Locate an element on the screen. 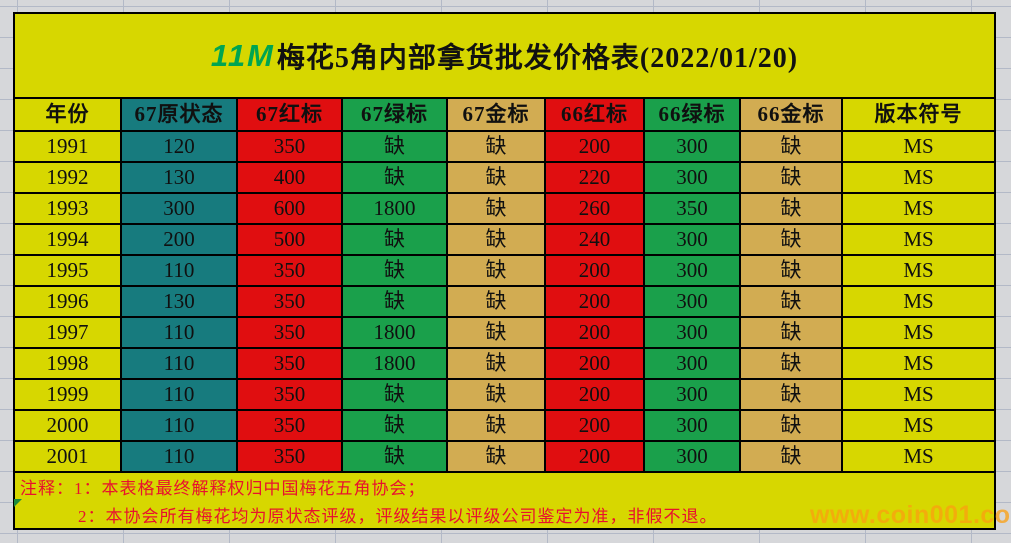 This screenshot has height=543, width=1011. price-cell: 260 is located at coordinates (595, 209).